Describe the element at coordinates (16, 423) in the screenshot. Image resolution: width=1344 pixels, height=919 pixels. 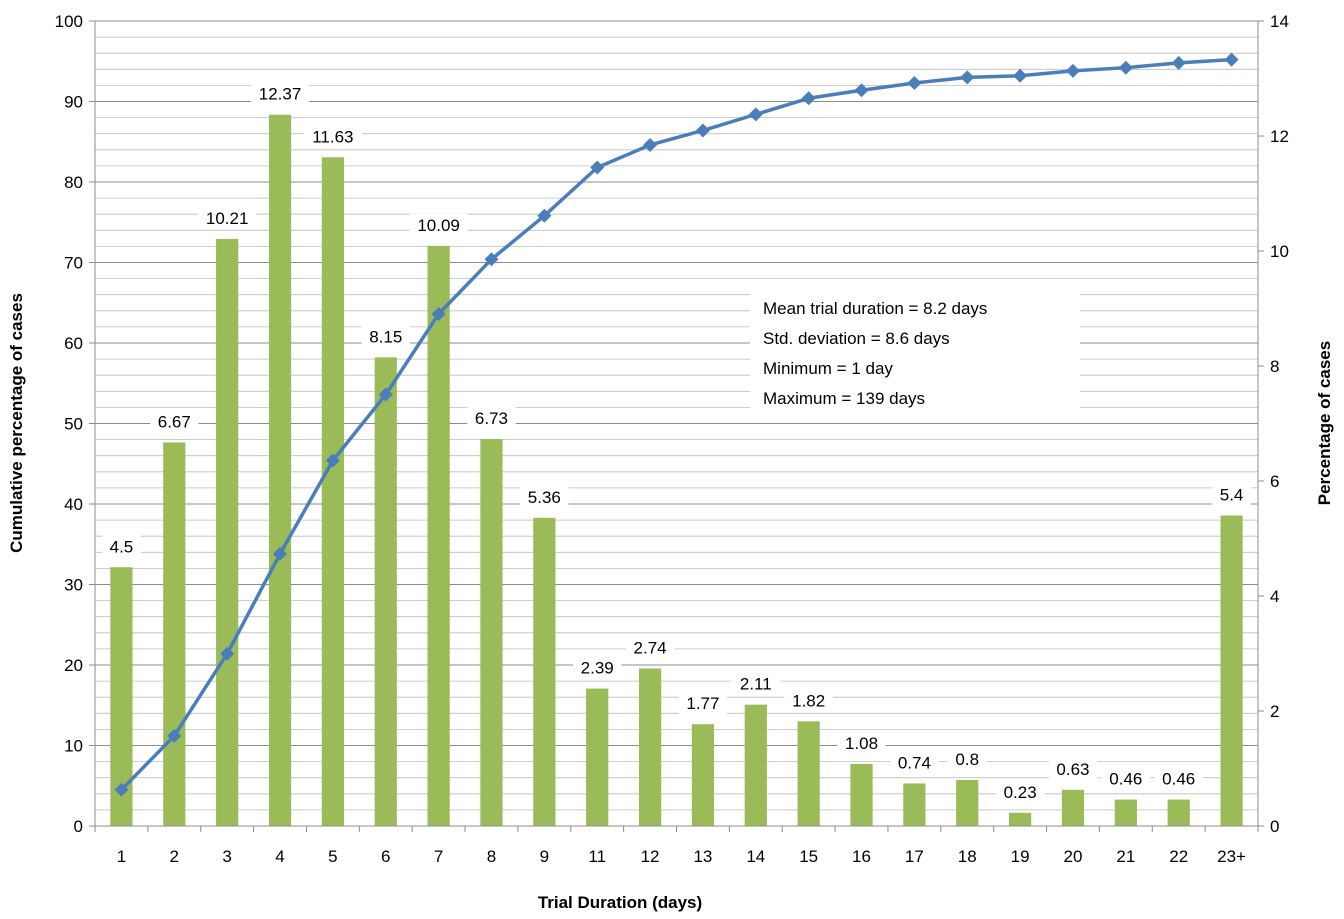
I see `left-axis-title: Cumulative percentage of cases` at that location.